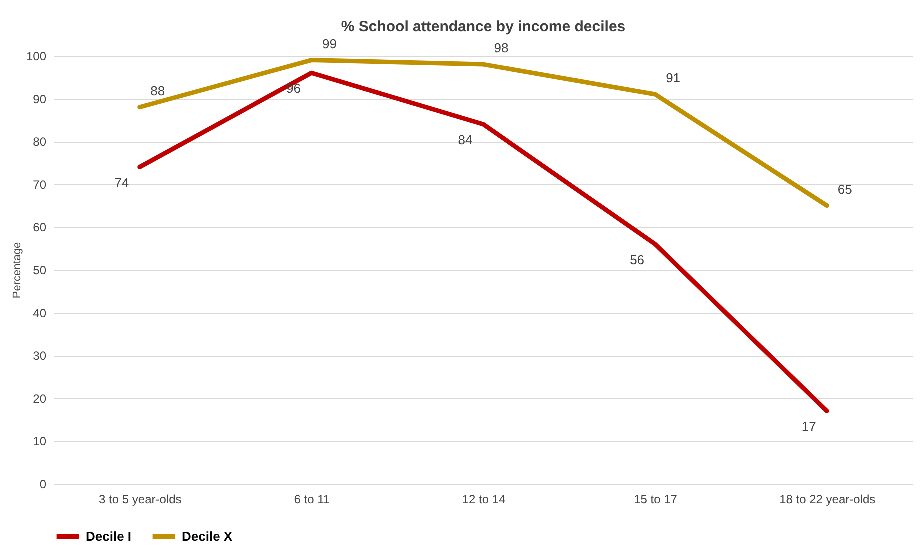  What do you see at coordinates (140, 499) in the screenshot?
I see `x-tick-label: 3 to 5 year-olds` at bounding box center [140, 499].